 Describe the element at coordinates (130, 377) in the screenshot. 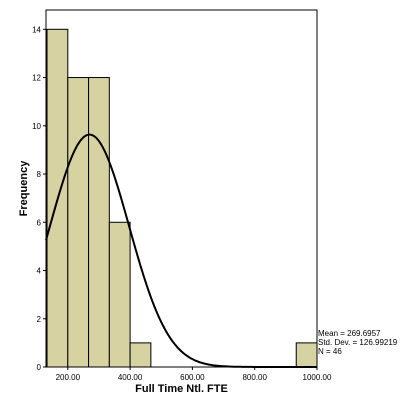

I see `x-tick-label-1: 400.00` at that location.